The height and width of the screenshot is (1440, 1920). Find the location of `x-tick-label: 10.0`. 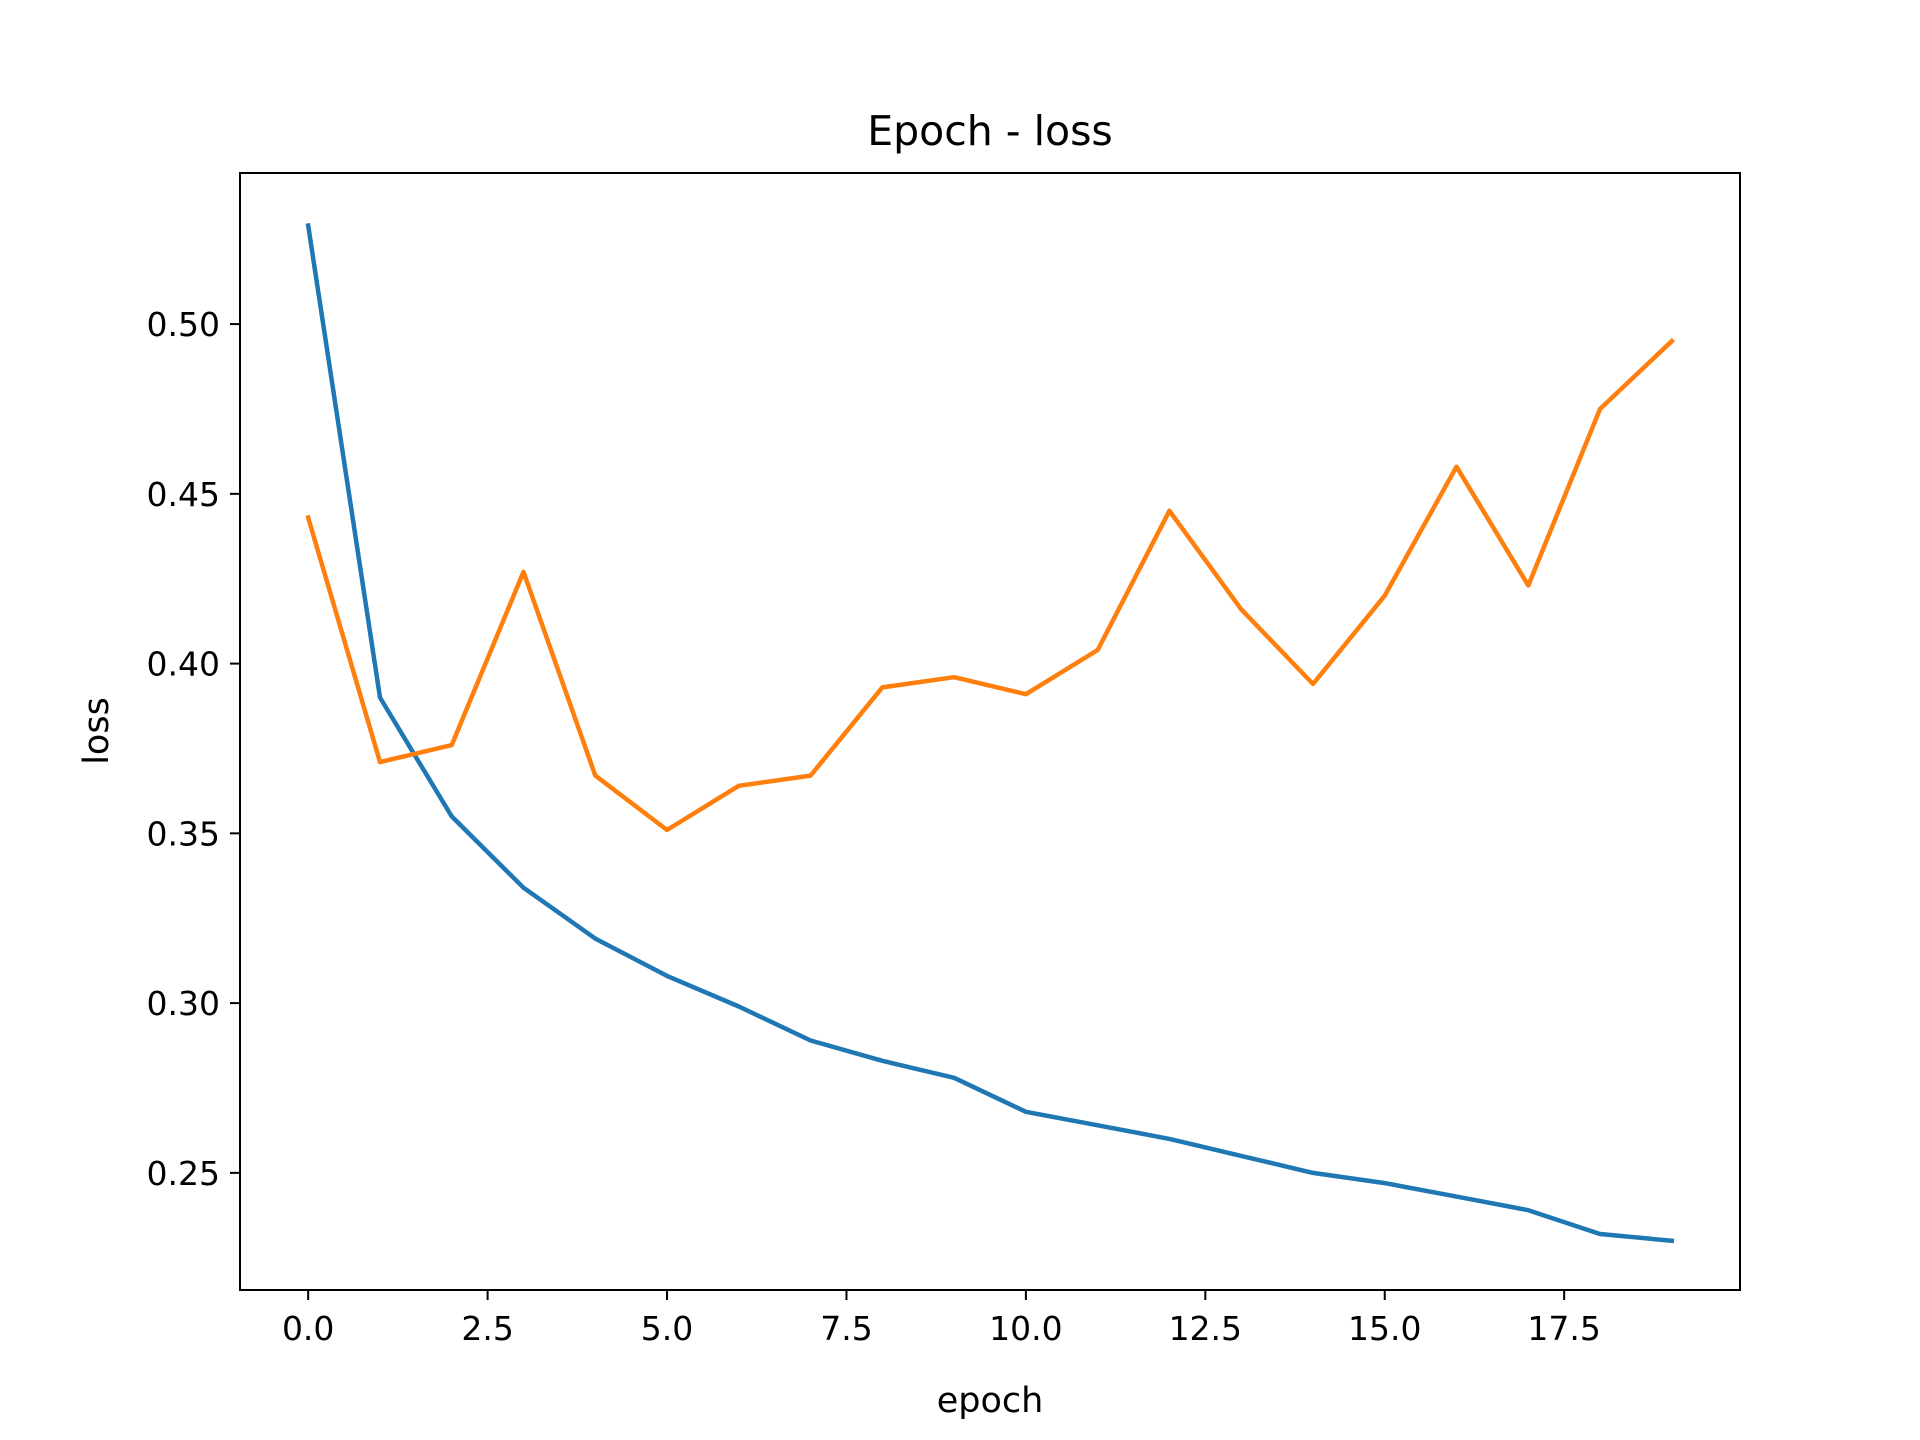

x-tick-label: 10.0 is located at coordinates (1025, 1328).